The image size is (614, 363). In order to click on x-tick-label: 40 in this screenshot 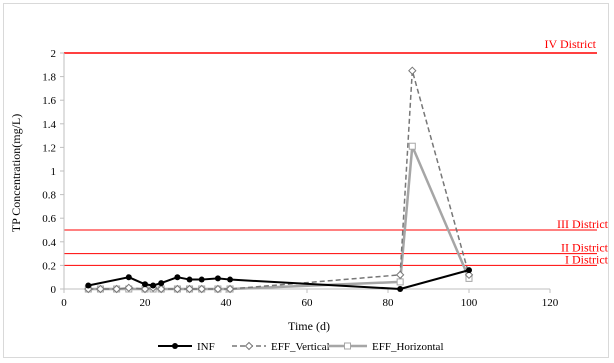, I will do `click(227, 303)`.